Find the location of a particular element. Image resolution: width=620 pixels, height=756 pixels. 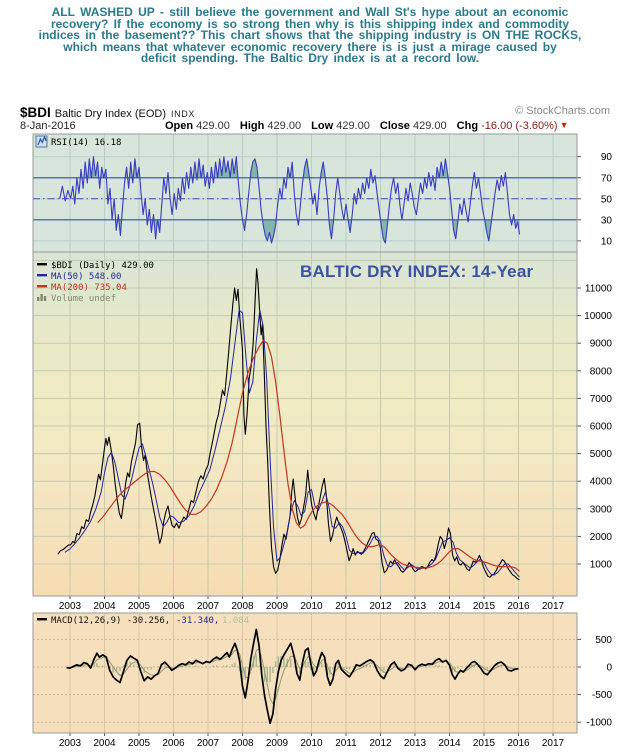

y-tick-label: 11000 is located at coordinates (599, 289).